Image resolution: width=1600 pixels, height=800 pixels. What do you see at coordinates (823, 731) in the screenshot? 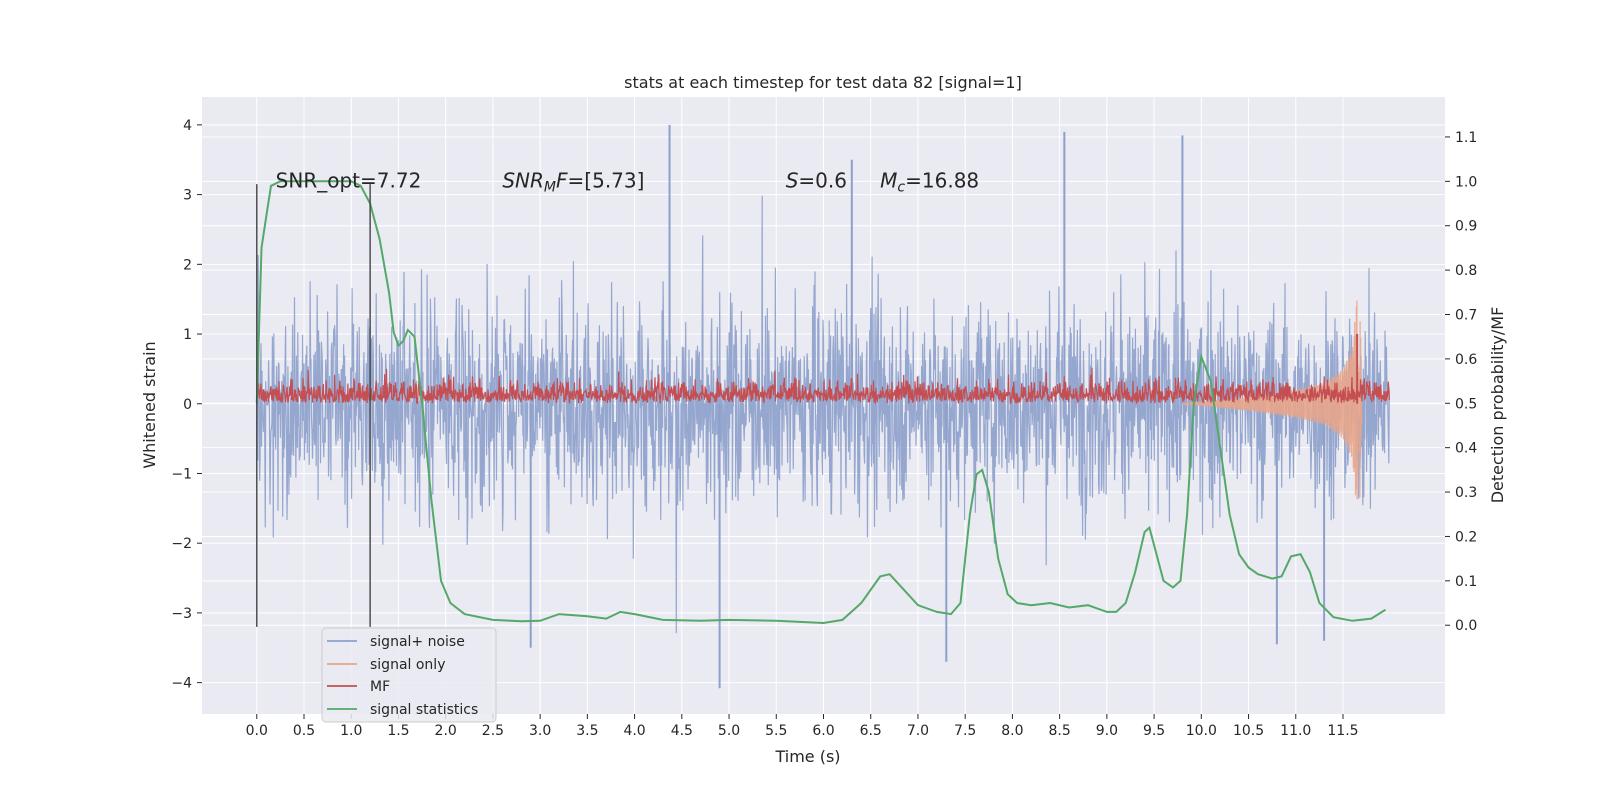
I see `x-tick-label-12: 6.0` at bounding box center [823, 731].